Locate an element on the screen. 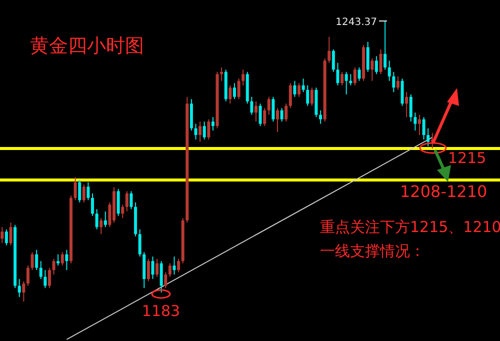  text: 黄金四小时图 is located at coordinates (87, 46).